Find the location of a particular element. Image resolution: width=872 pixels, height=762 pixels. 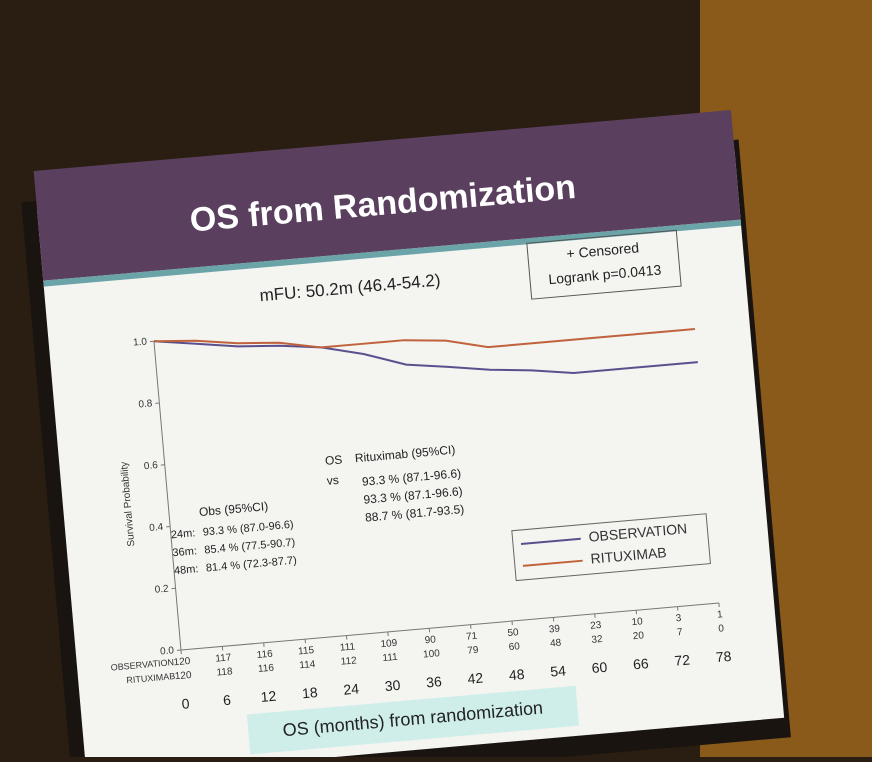

y-tick-label: 0.8 is located at coordinates (145, 404).